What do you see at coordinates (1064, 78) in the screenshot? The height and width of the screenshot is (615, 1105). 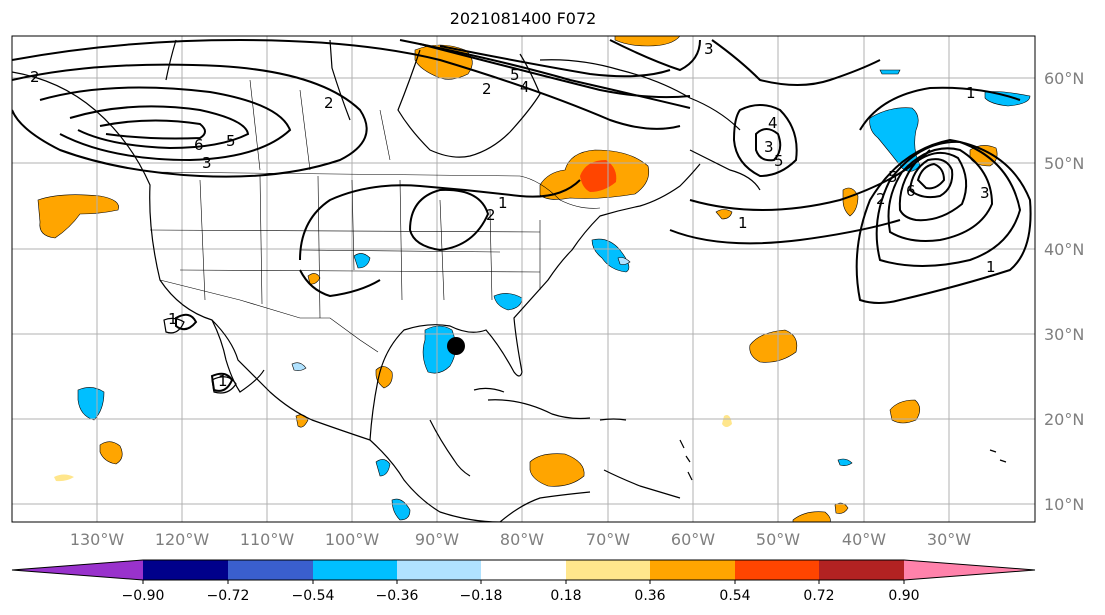 I see `lat-tick: 60°N` at bounding box center [1064, 78].